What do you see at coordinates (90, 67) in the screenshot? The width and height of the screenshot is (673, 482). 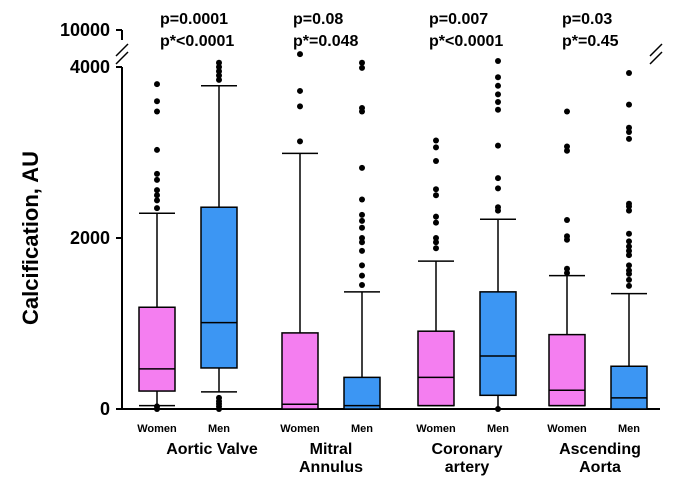 I see `y-tick-label: 4000` at bounding box center [90, 67].